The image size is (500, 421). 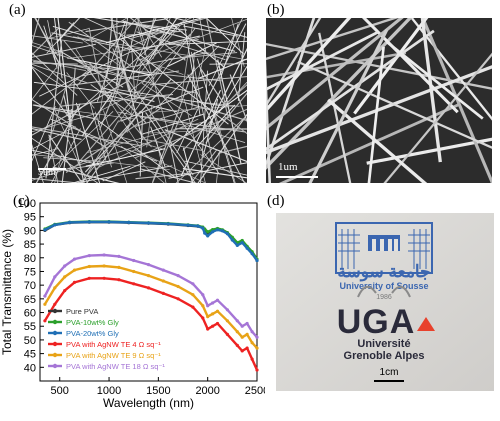 What do you see at coordinates (383, 272) in the screenshot?
I see `svg-text: جامعة سوسة` at bounding box center [383, 272].